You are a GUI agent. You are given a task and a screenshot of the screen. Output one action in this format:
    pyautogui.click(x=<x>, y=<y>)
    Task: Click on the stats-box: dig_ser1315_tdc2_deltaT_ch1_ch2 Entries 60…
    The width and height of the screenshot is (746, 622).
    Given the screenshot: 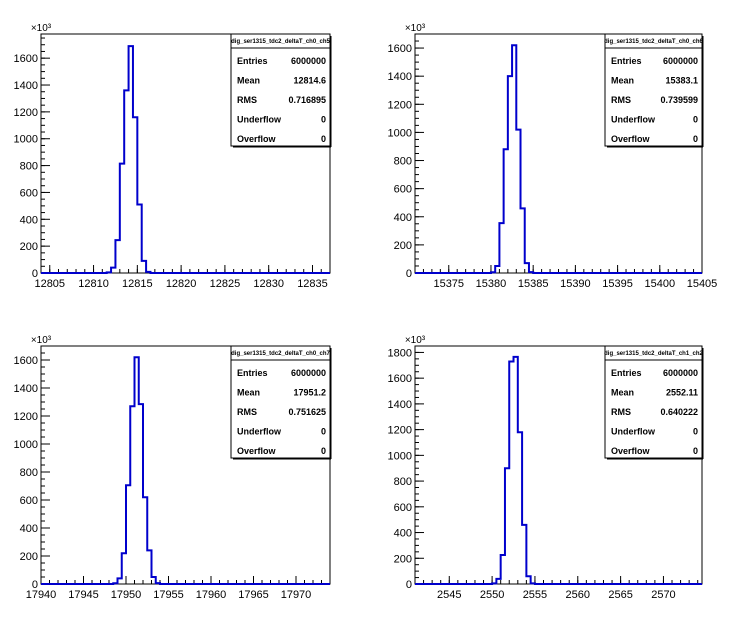 What is the action you would take?
    pyautogui.click(x=654, y=402)
    